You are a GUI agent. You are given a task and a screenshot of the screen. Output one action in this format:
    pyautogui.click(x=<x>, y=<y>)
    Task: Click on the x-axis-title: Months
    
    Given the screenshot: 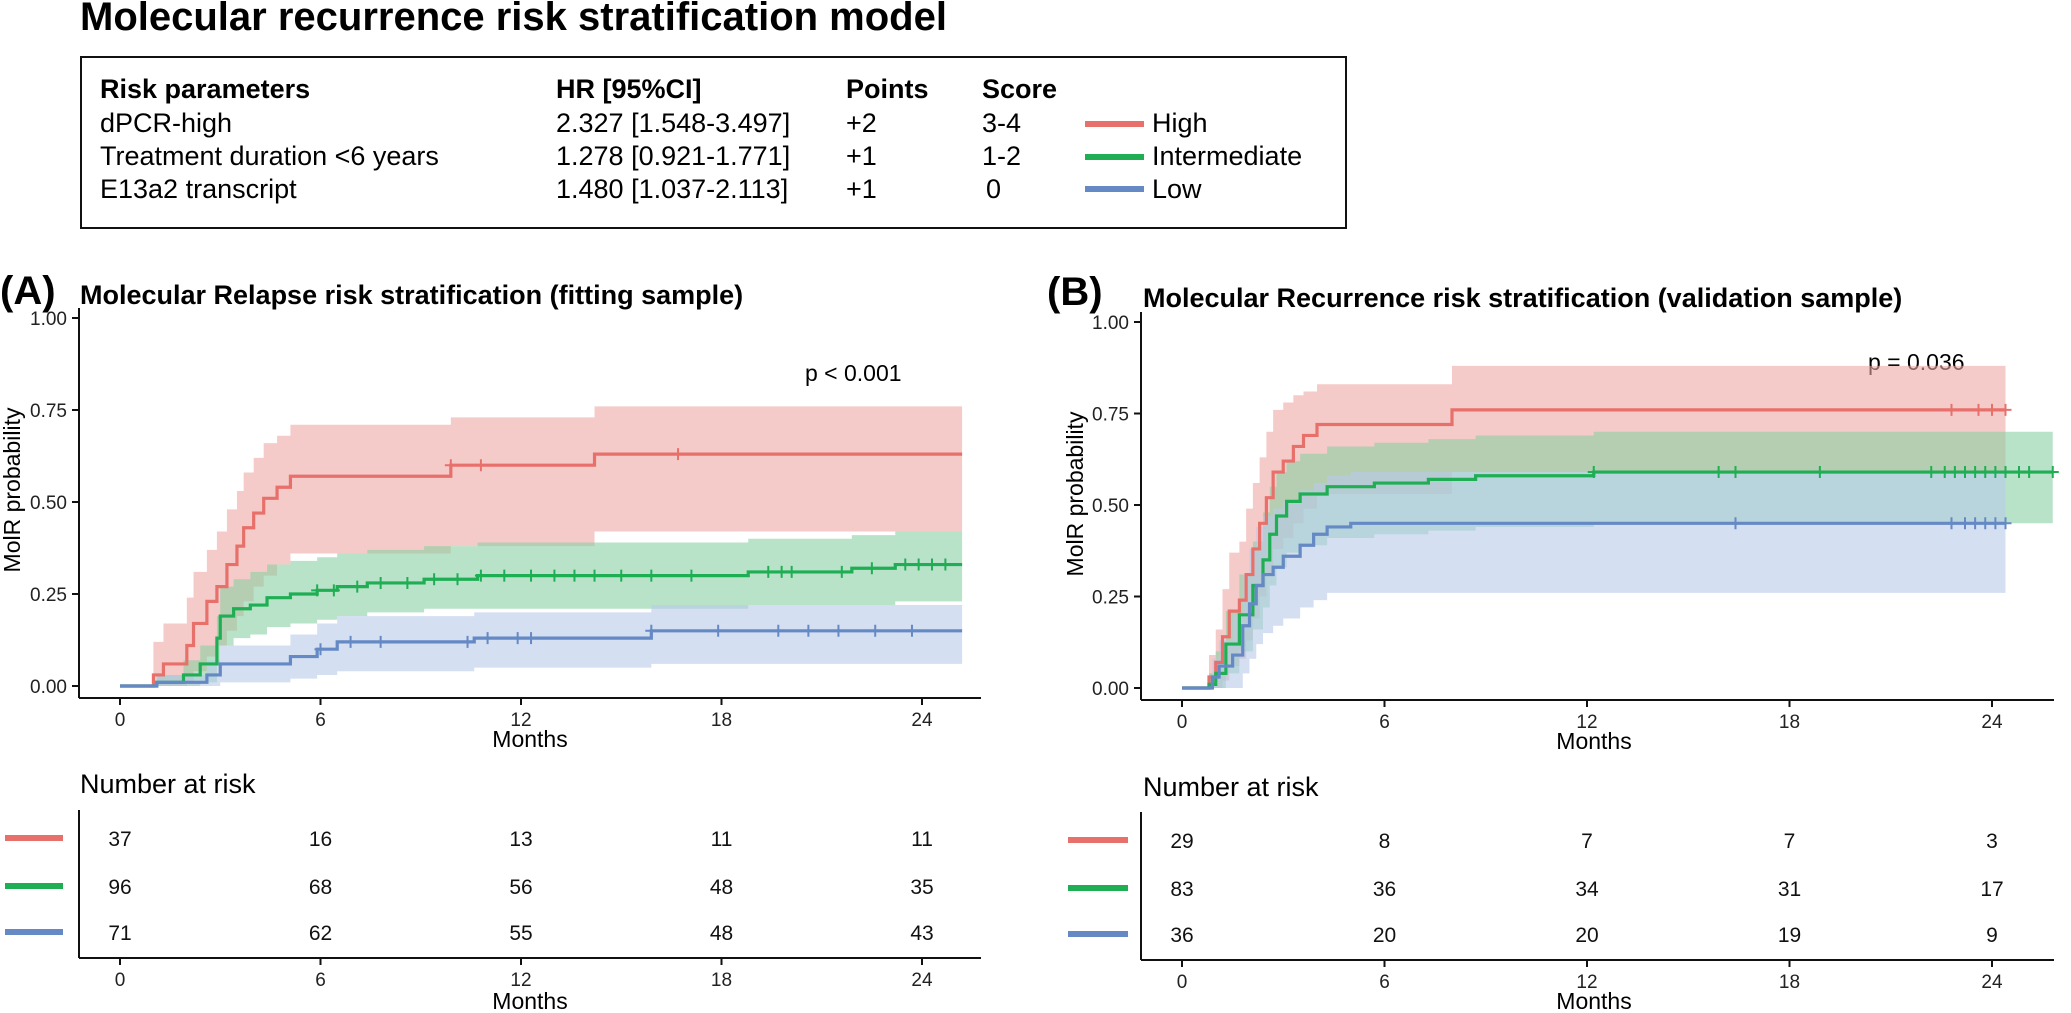 What is the action you would take?
    pyautogui.click(x=529, y=739)
    